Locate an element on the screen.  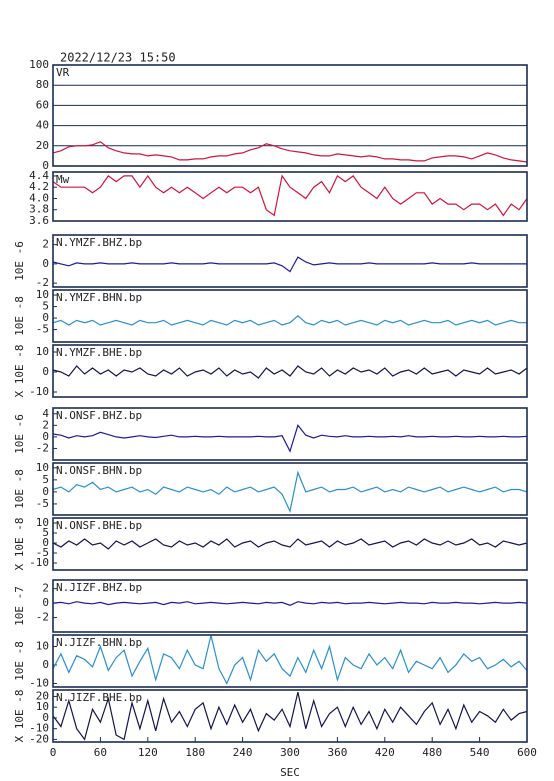
y-tick-label: 100 is located at coordinates (39, 64).